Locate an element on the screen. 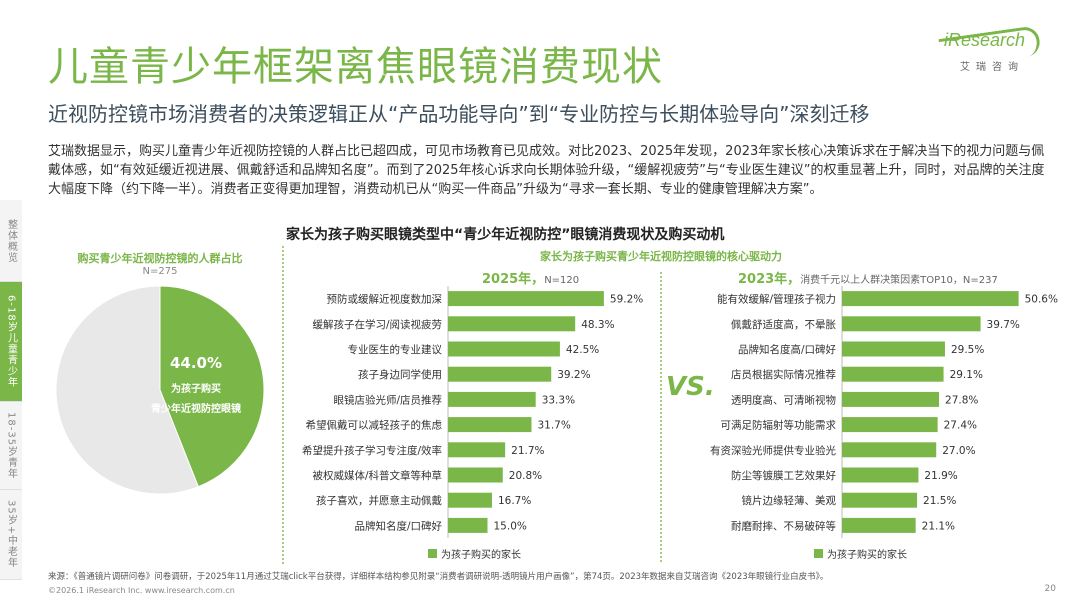 Image resolution: width=1080 pixels, height=608 pixels. bar-category-label: 镜片边缘轻薄、美观 is located at coordinates (789, 500).